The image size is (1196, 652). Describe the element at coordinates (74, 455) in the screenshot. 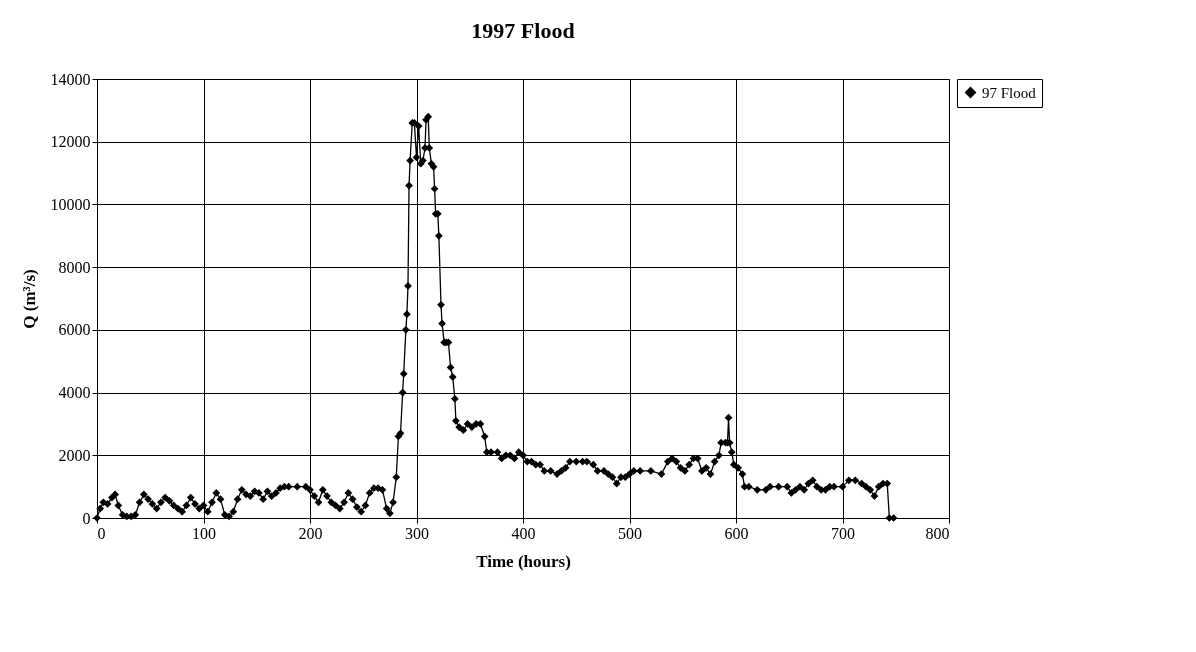

I see `y-tick-label: 2000` at that location.